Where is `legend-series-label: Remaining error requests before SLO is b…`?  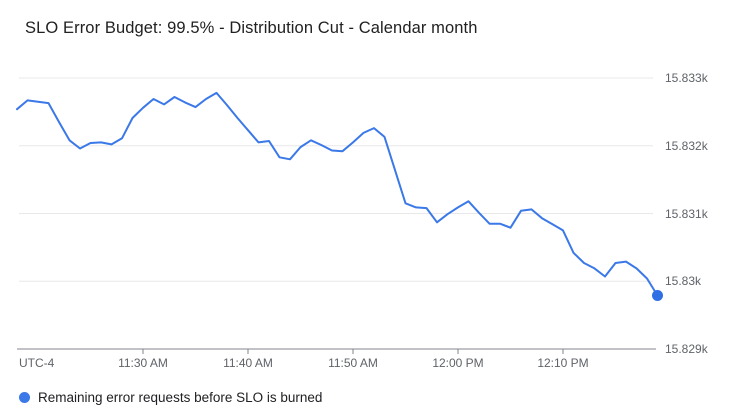
legend-series-label: Remaining error requests before SLO is b… is located at coordinates (180, 397).